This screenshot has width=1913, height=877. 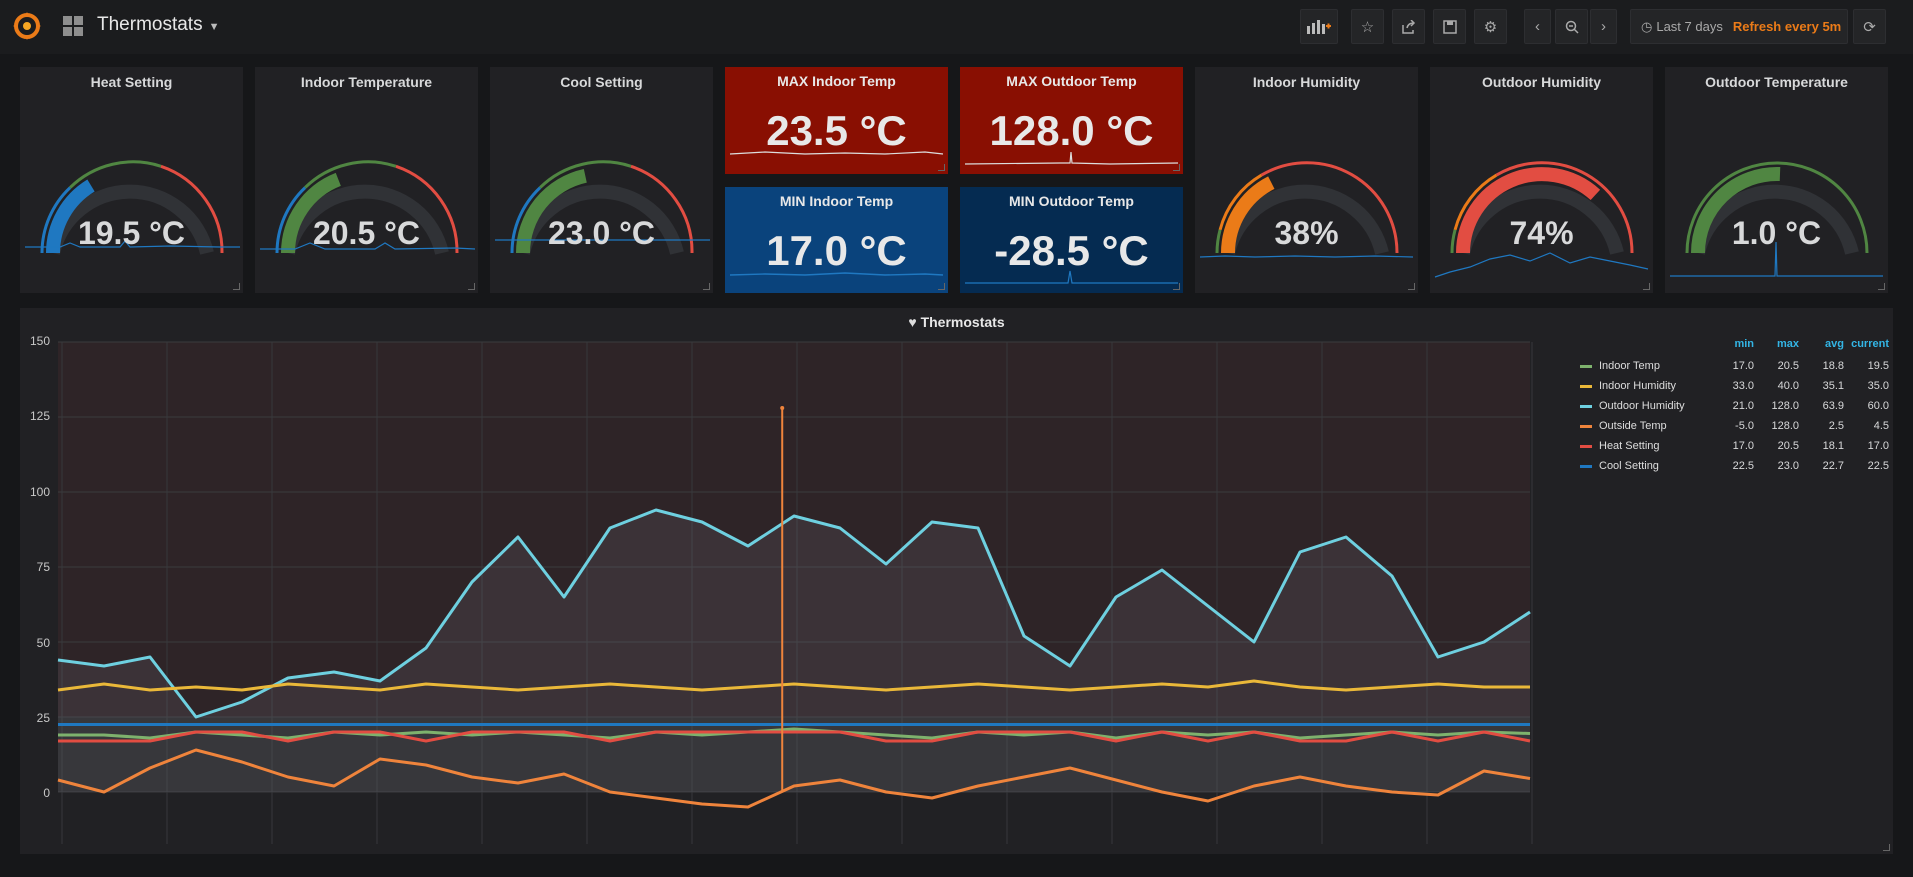 I want to click on y-tick-label: 0, so click(x=46, y=793).